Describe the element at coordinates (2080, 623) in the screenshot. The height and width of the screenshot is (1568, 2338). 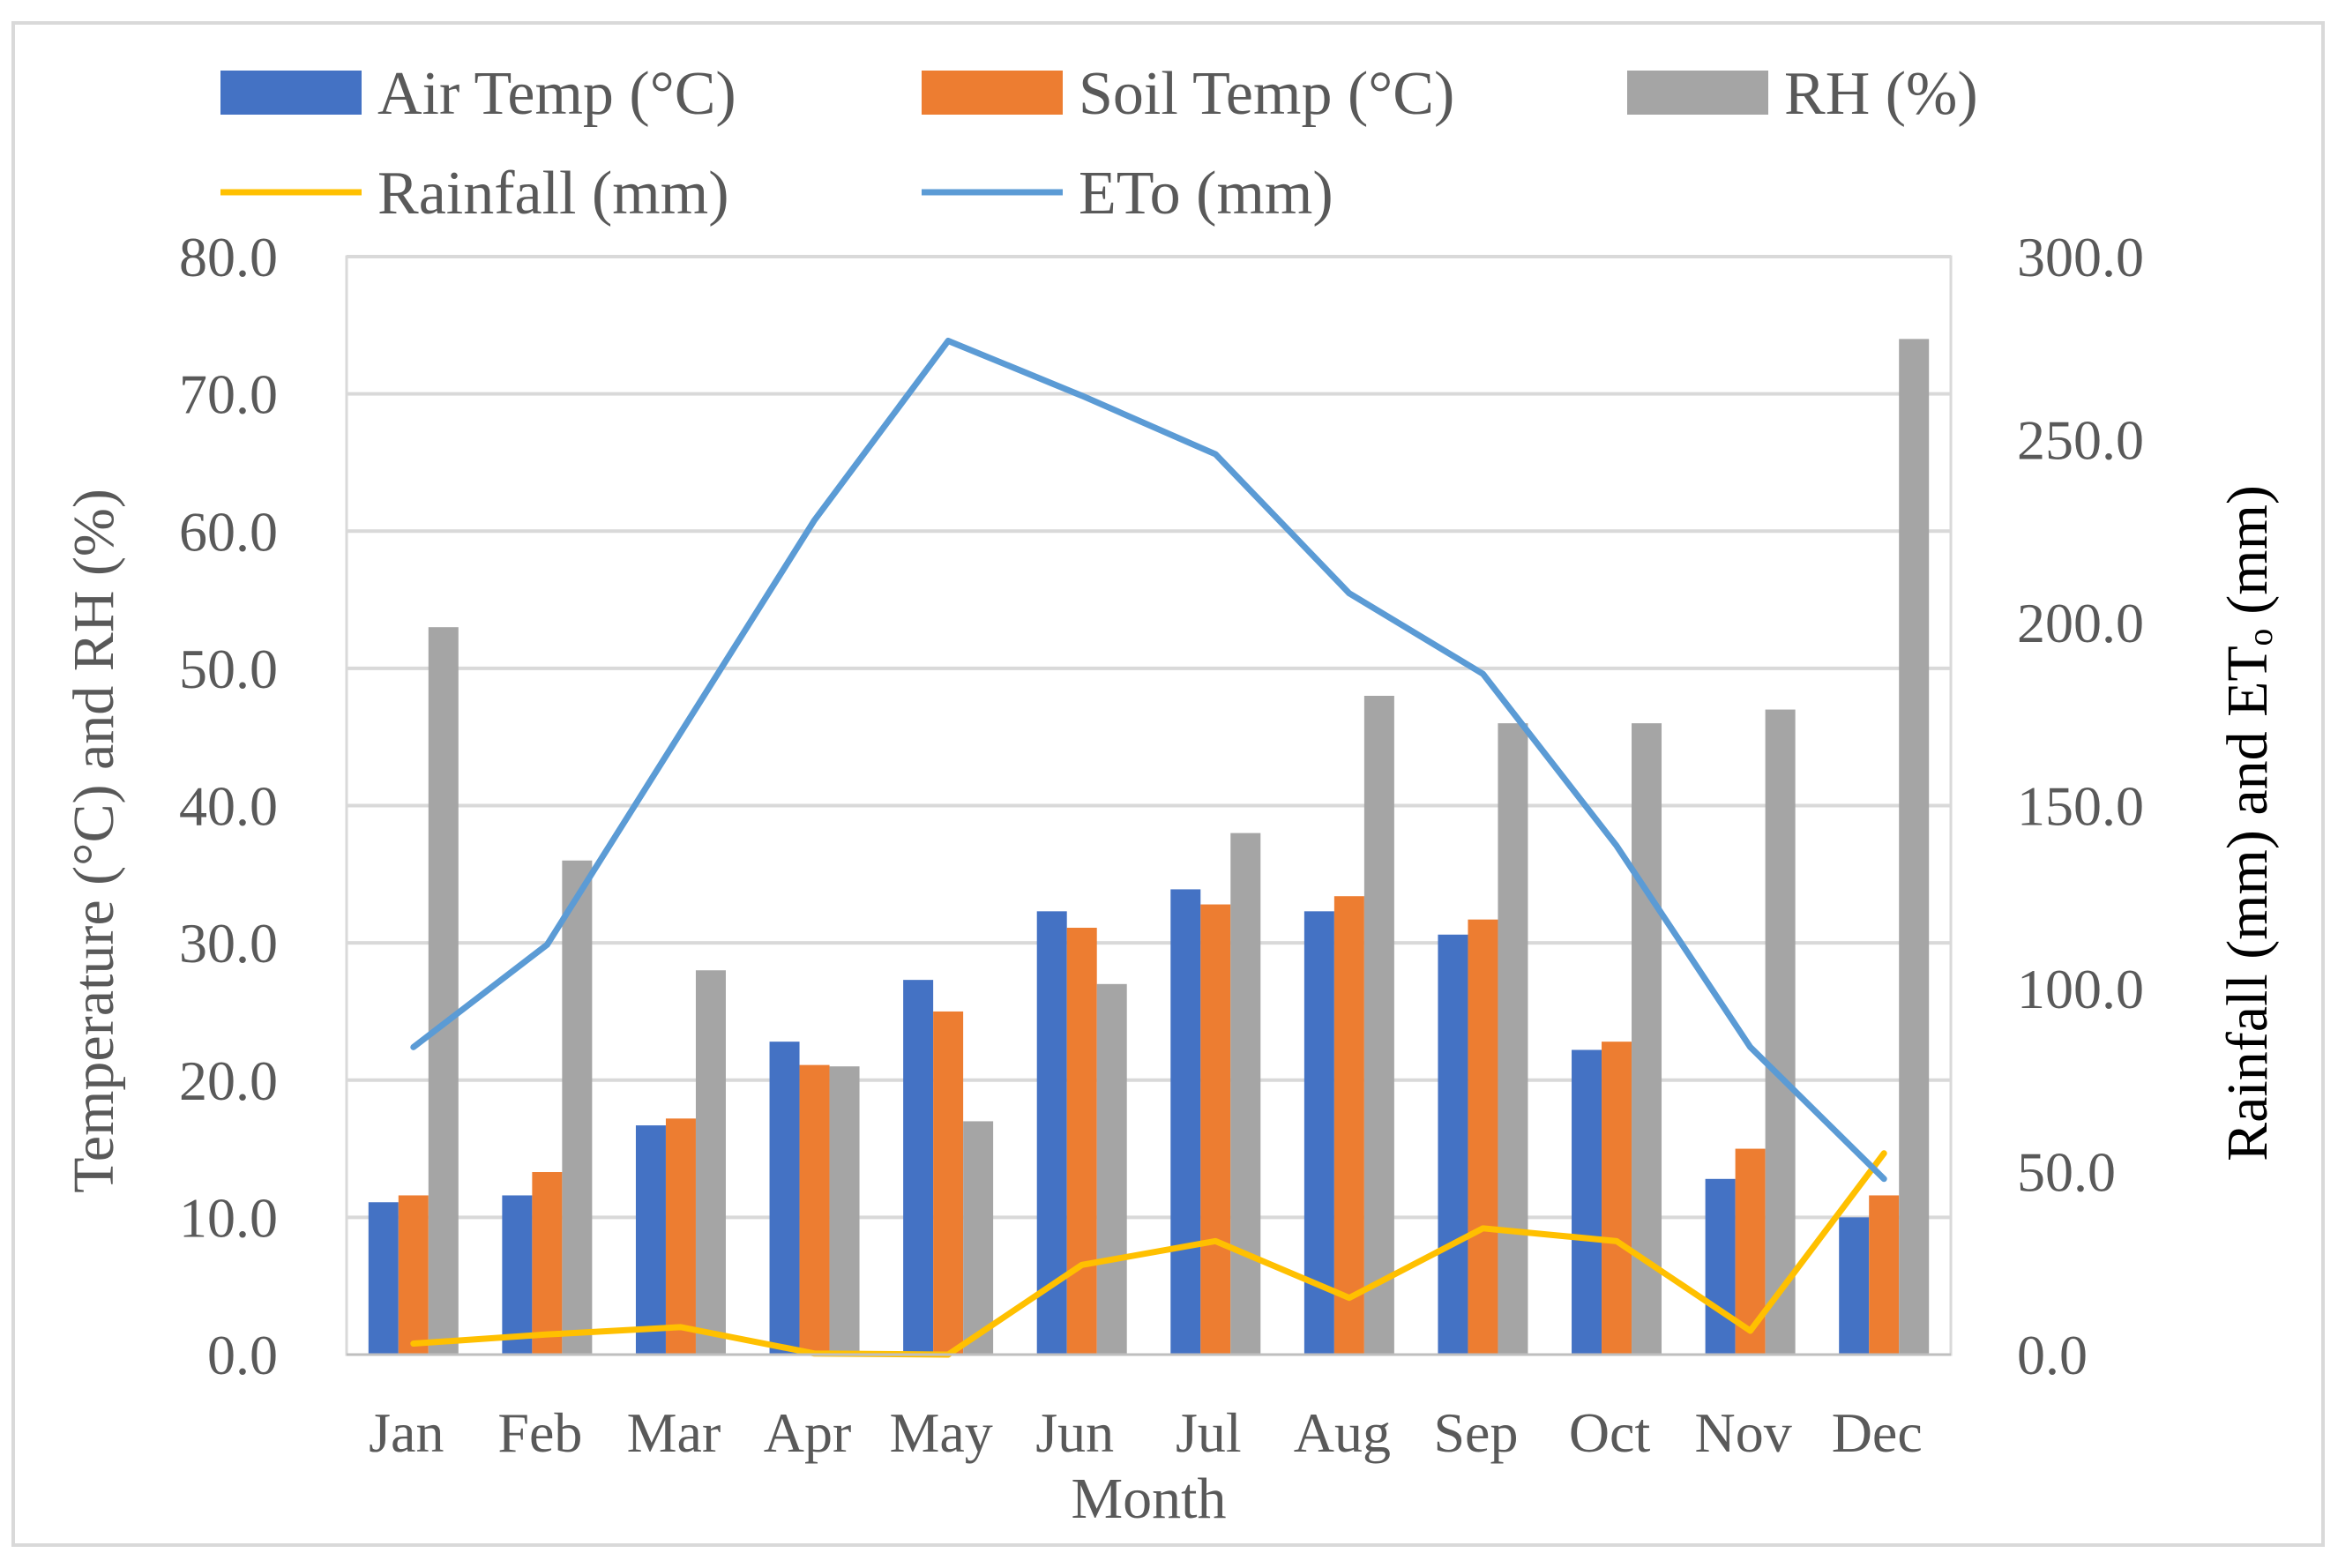
I see `right-tick-label: 200.0` at that location.